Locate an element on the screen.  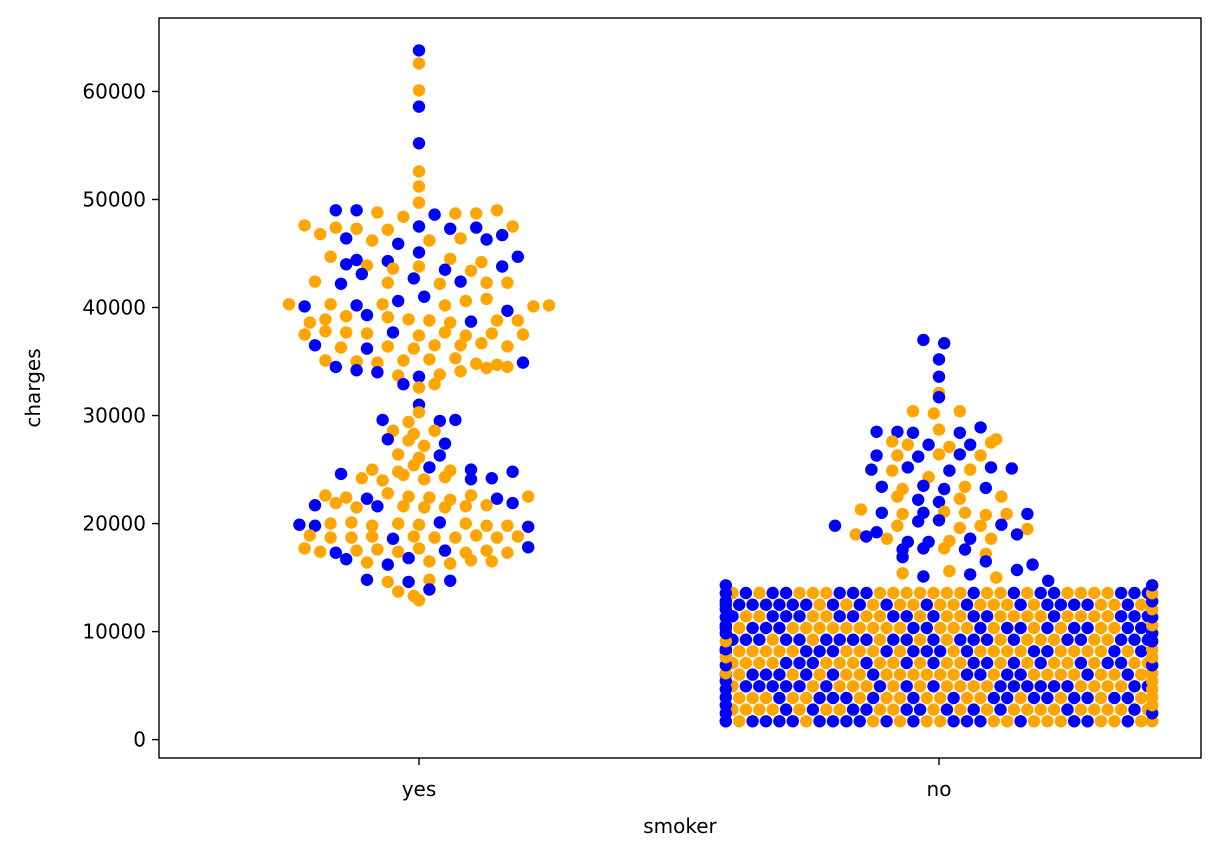
x-tick-label-yes: yes is located at coordinates (419, 789).